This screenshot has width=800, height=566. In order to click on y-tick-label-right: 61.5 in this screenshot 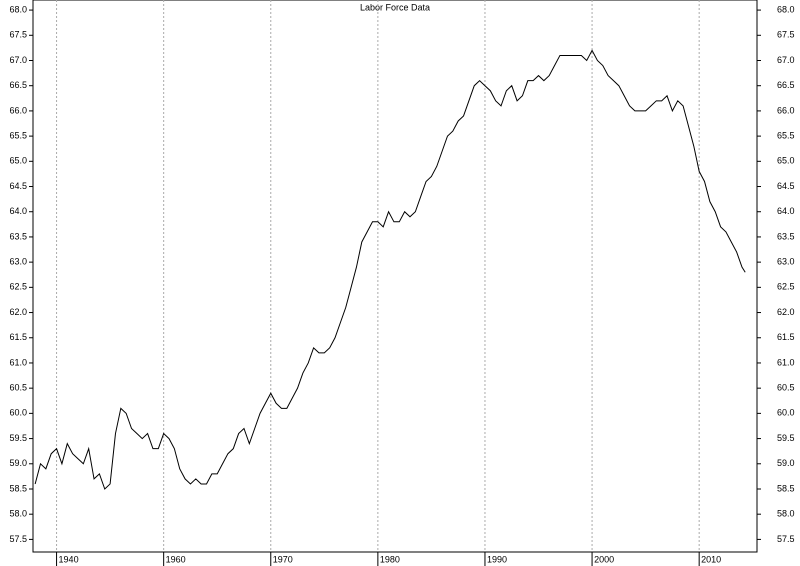, I will do `click(786, 337)`.